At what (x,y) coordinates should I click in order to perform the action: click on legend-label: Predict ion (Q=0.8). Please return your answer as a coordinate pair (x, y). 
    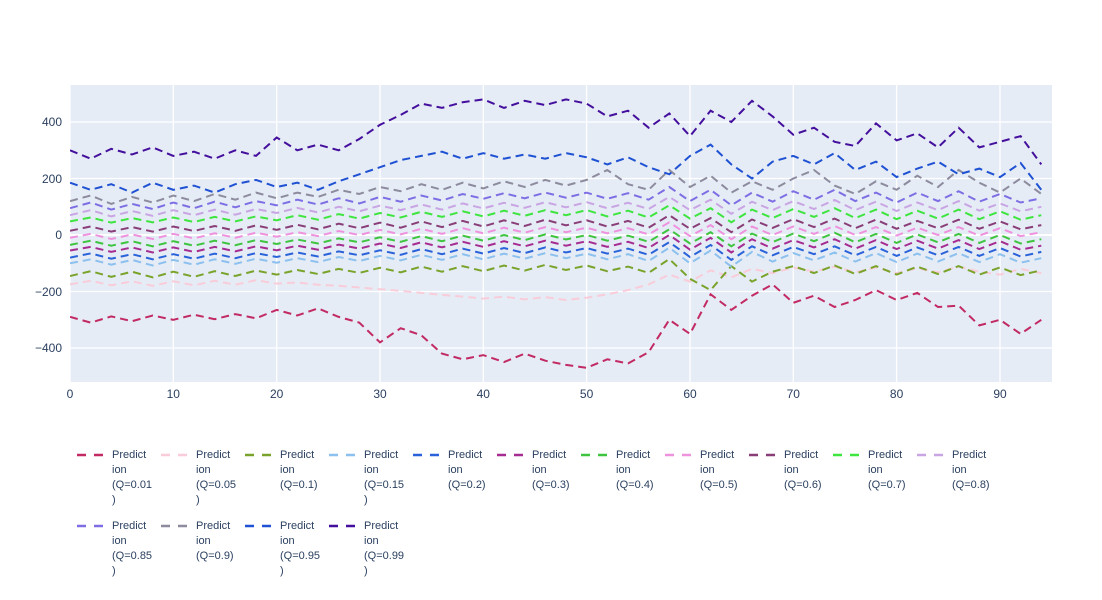
    Looking at the image, I should click on (971, 470).